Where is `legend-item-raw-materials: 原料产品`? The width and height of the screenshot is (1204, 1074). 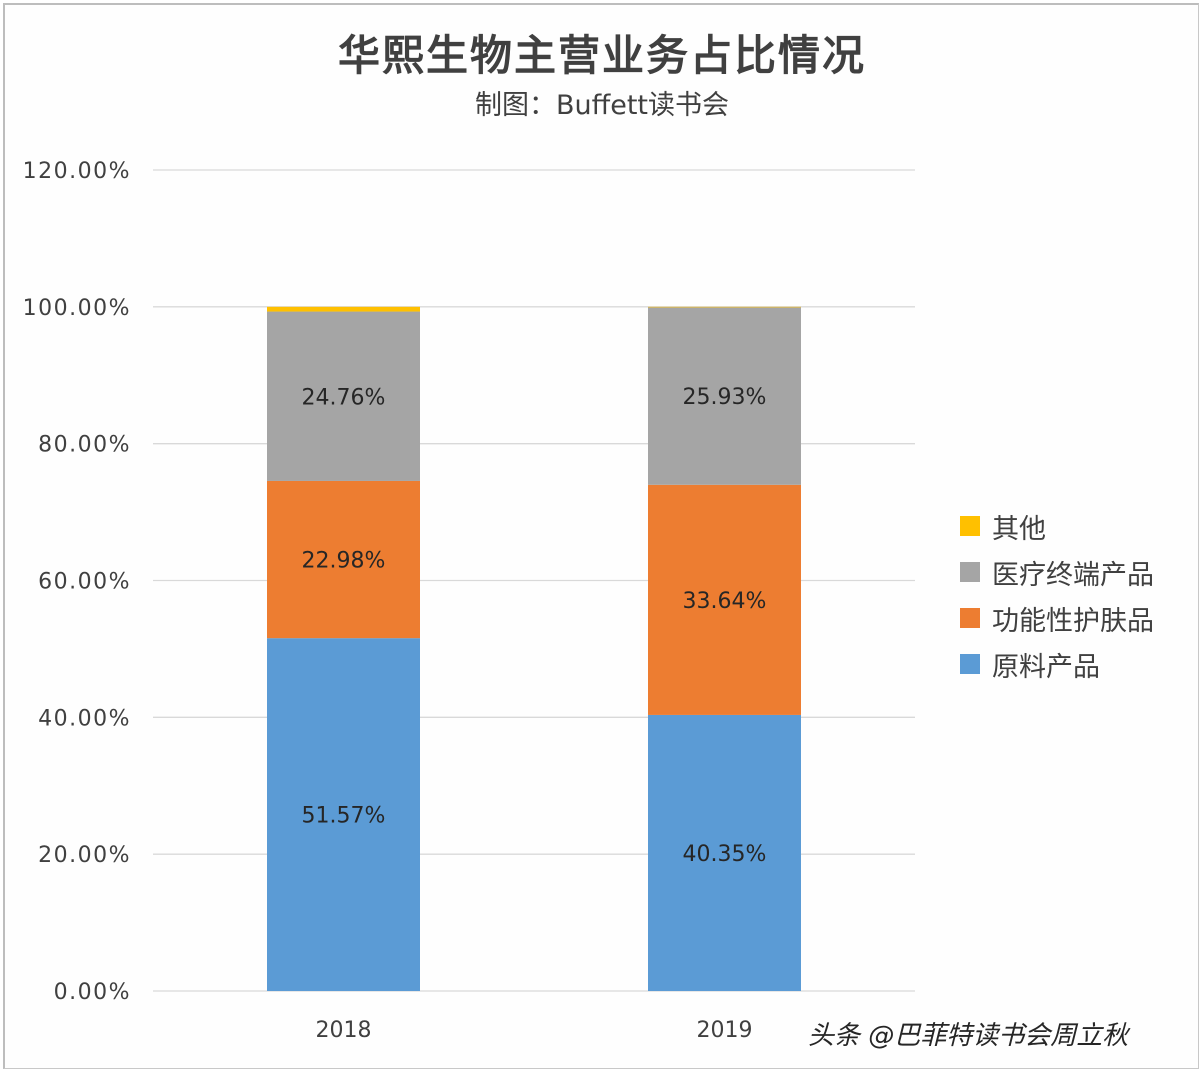 legend-item-raw-materials: 原料产品 is located at coordinates (1057, 664).